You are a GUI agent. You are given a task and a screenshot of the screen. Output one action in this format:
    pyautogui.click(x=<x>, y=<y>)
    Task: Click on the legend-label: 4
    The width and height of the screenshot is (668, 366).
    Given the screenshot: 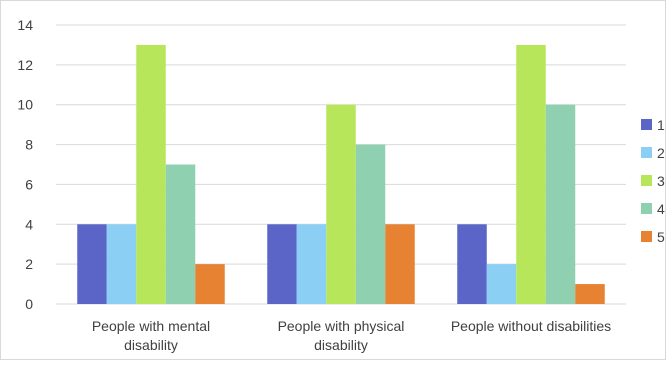 What is the action you would take?
    pyautogui.click(x=661, y=209)
    